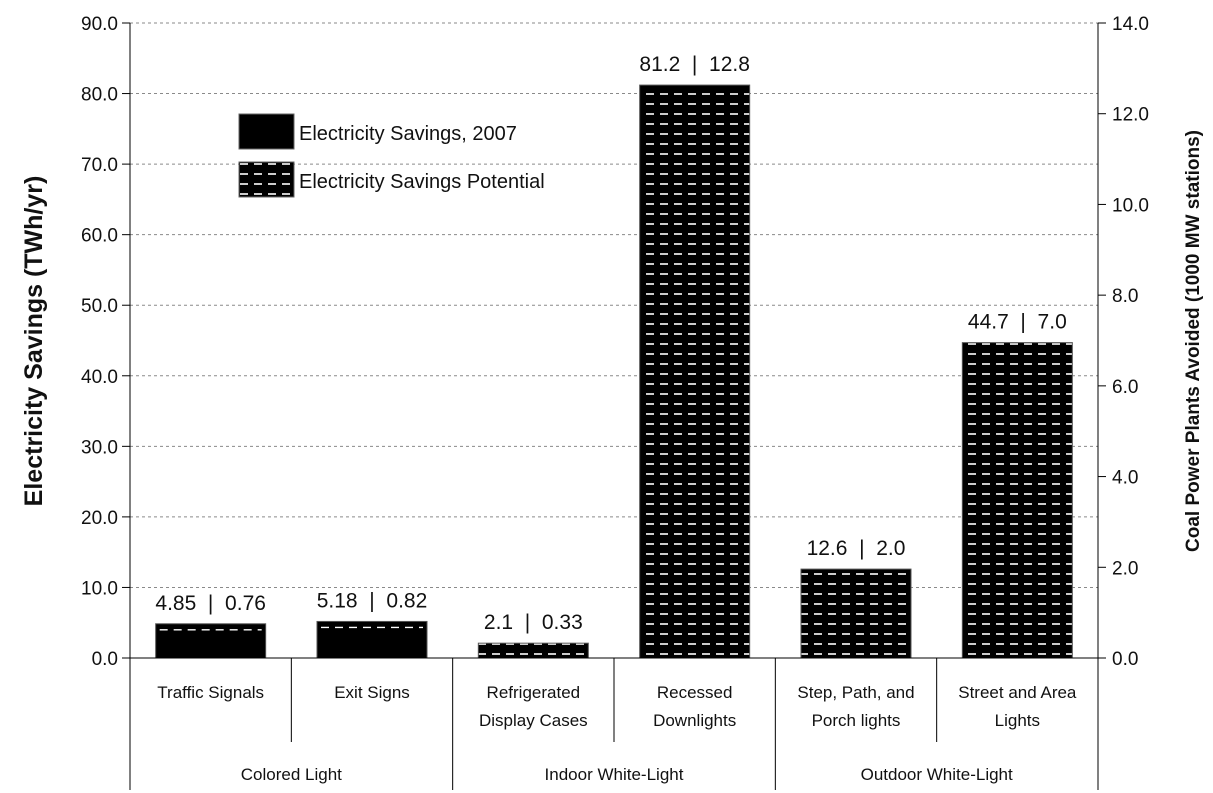  Describe the element at coordinates (266, 131) in the screenshot. I see `legend-swatch-2007` at that location.